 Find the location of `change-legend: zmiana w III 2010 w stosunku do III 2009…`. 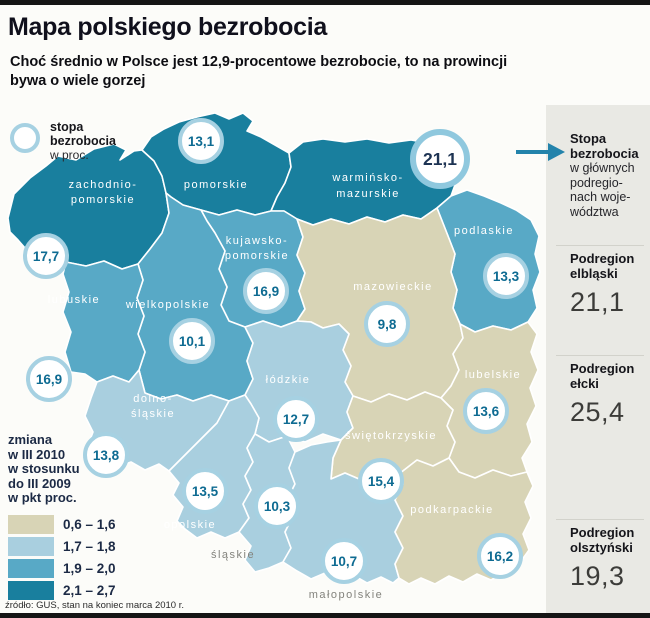

change-legend: zmiana w III 2010 w stosunku do III 2009… is located at coordinates (83, 517).